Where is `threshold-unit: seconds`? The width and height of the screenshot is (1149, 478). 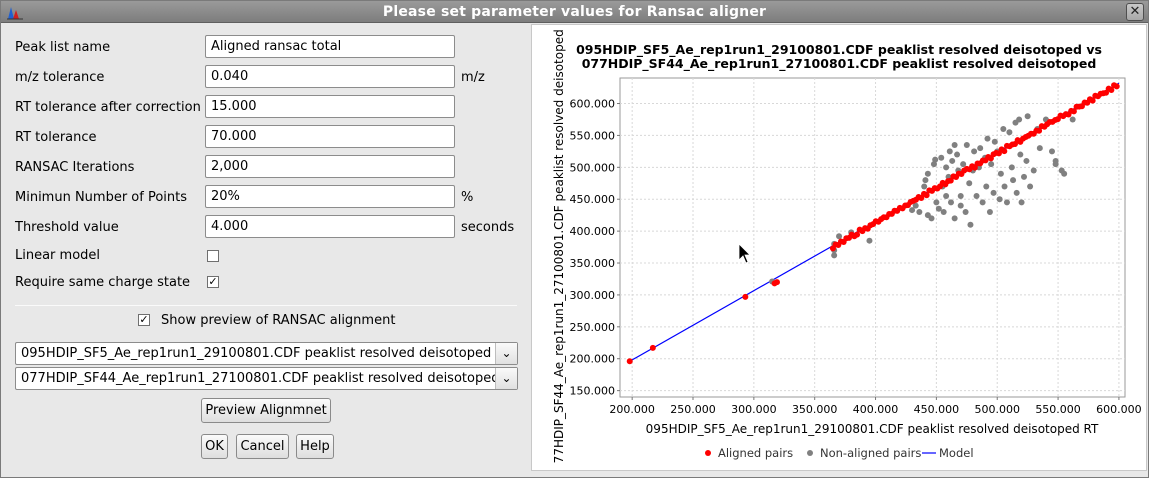
threshold-unit: seconds is located at coordinates (488, 227).